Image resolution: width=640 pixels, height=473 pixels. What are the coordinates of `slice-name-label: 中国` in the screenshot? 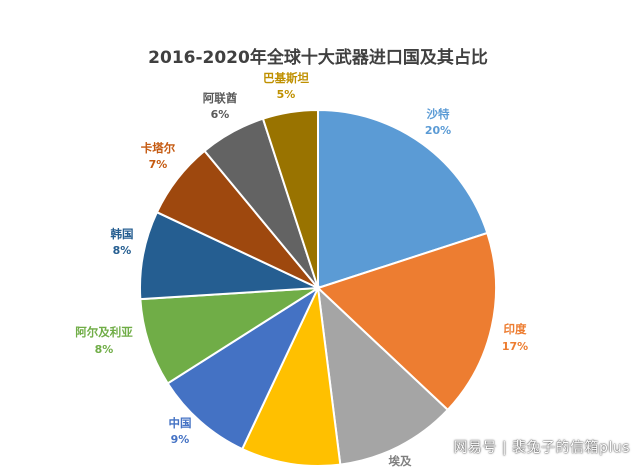 It's located at (180, 423).